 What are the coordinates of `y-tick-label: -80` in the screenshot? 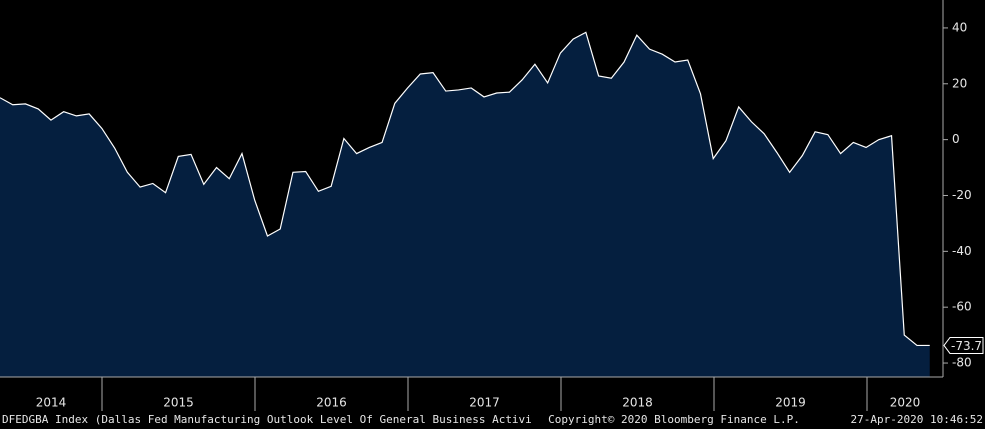 It's located at (962, 363).